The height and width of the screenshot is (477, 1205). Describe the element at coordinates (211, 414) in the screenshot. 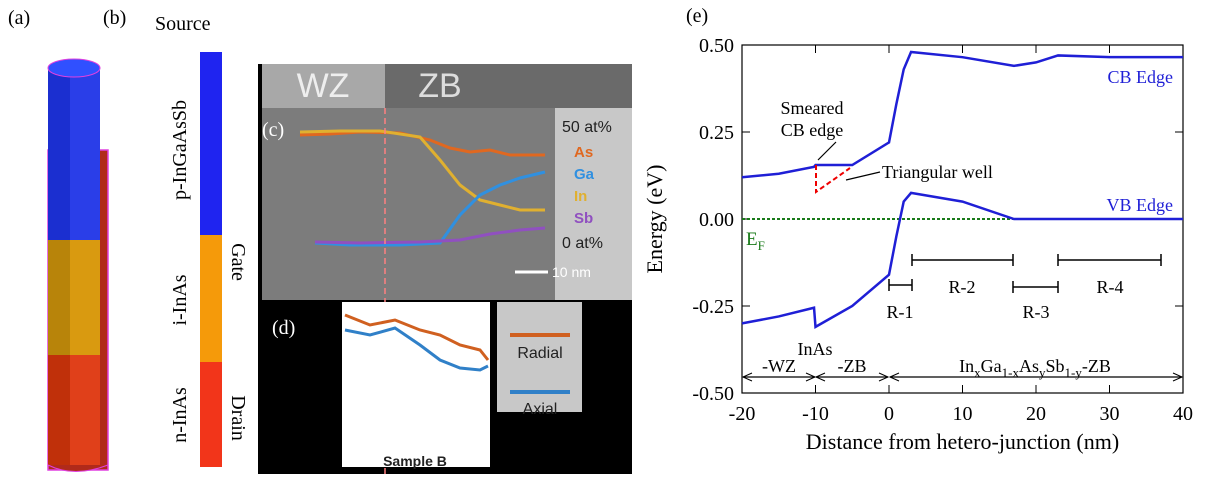

I see `n-region` at that location.